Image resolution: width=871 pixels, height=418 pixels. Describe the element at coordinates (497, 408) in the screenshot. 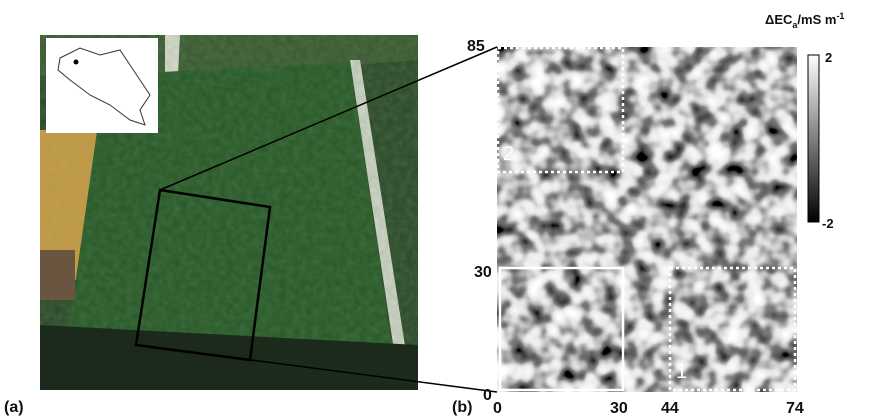

I see `x-tick-label: 0` at that location.